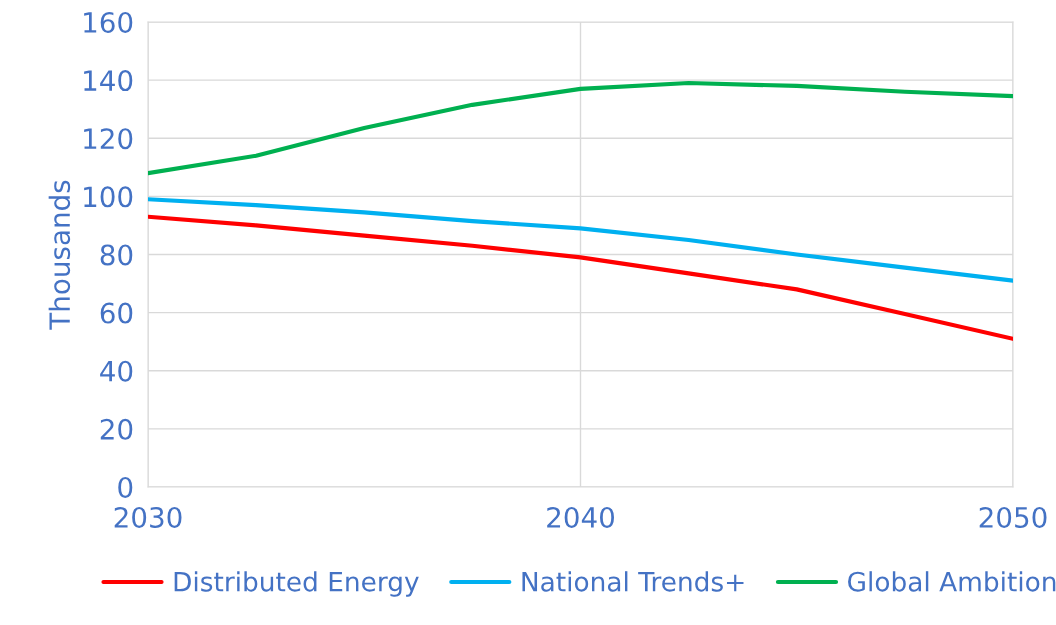 Image resolution: width=1056 pixels, height=625 pixels. Describe the element at coordinates (148, 517) in the screenshot. I see `x-tick-label: 2030` at that location.